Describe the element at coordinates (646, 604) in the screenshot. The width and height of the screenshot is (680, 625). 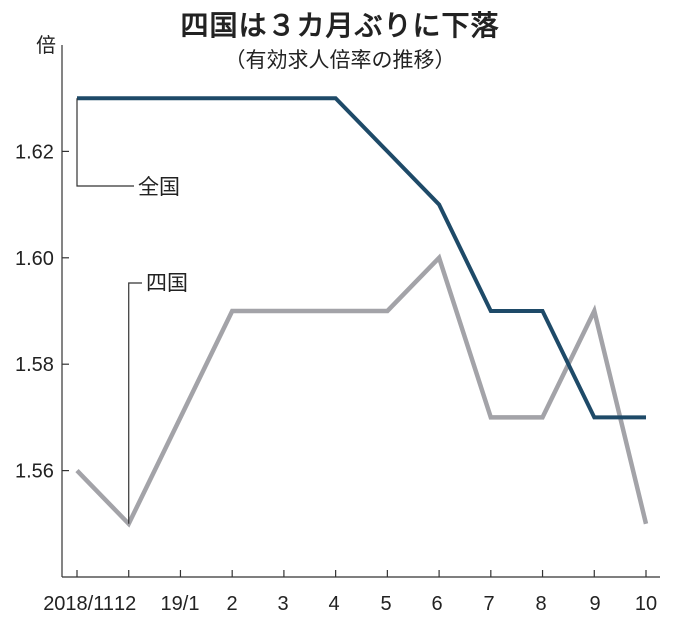
I see `x-tick-label: 10` at that location.